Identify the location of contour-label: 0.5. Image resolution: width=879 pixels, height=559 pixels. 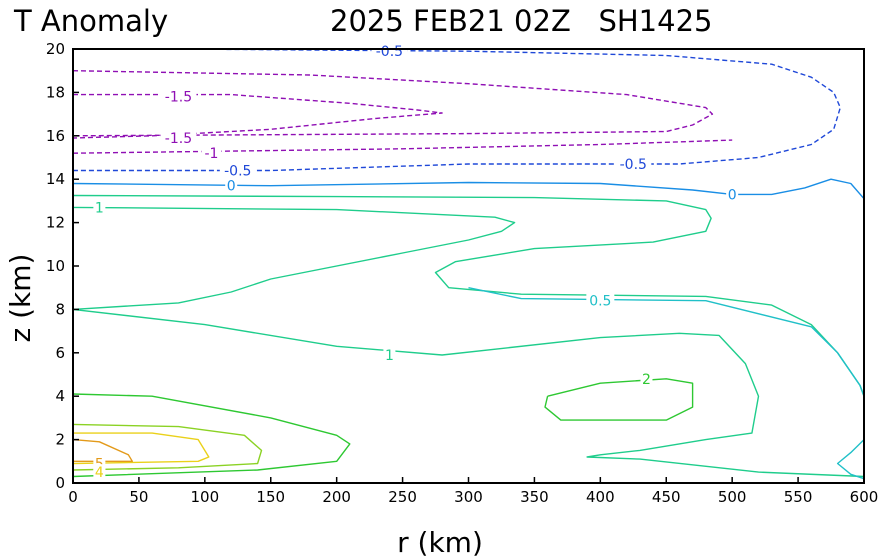
(600, 302).